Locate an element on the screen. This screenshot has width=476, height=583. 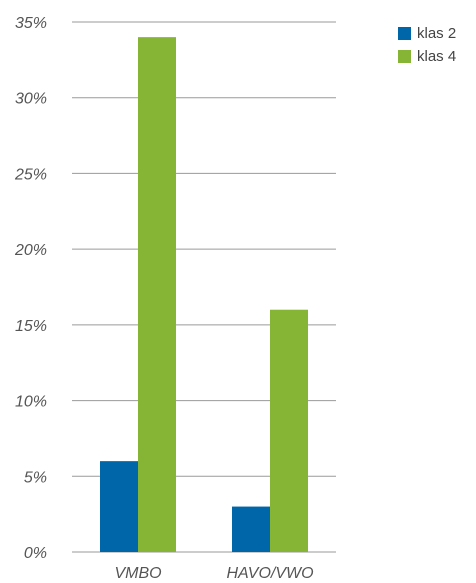
y-tick-label: 0% is located at coordinates (35, 553).